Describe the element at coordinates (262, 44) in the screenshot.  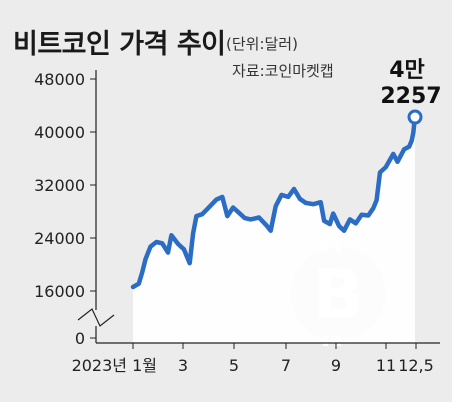
I see `chart-unit: (단위:달러)` at that location.